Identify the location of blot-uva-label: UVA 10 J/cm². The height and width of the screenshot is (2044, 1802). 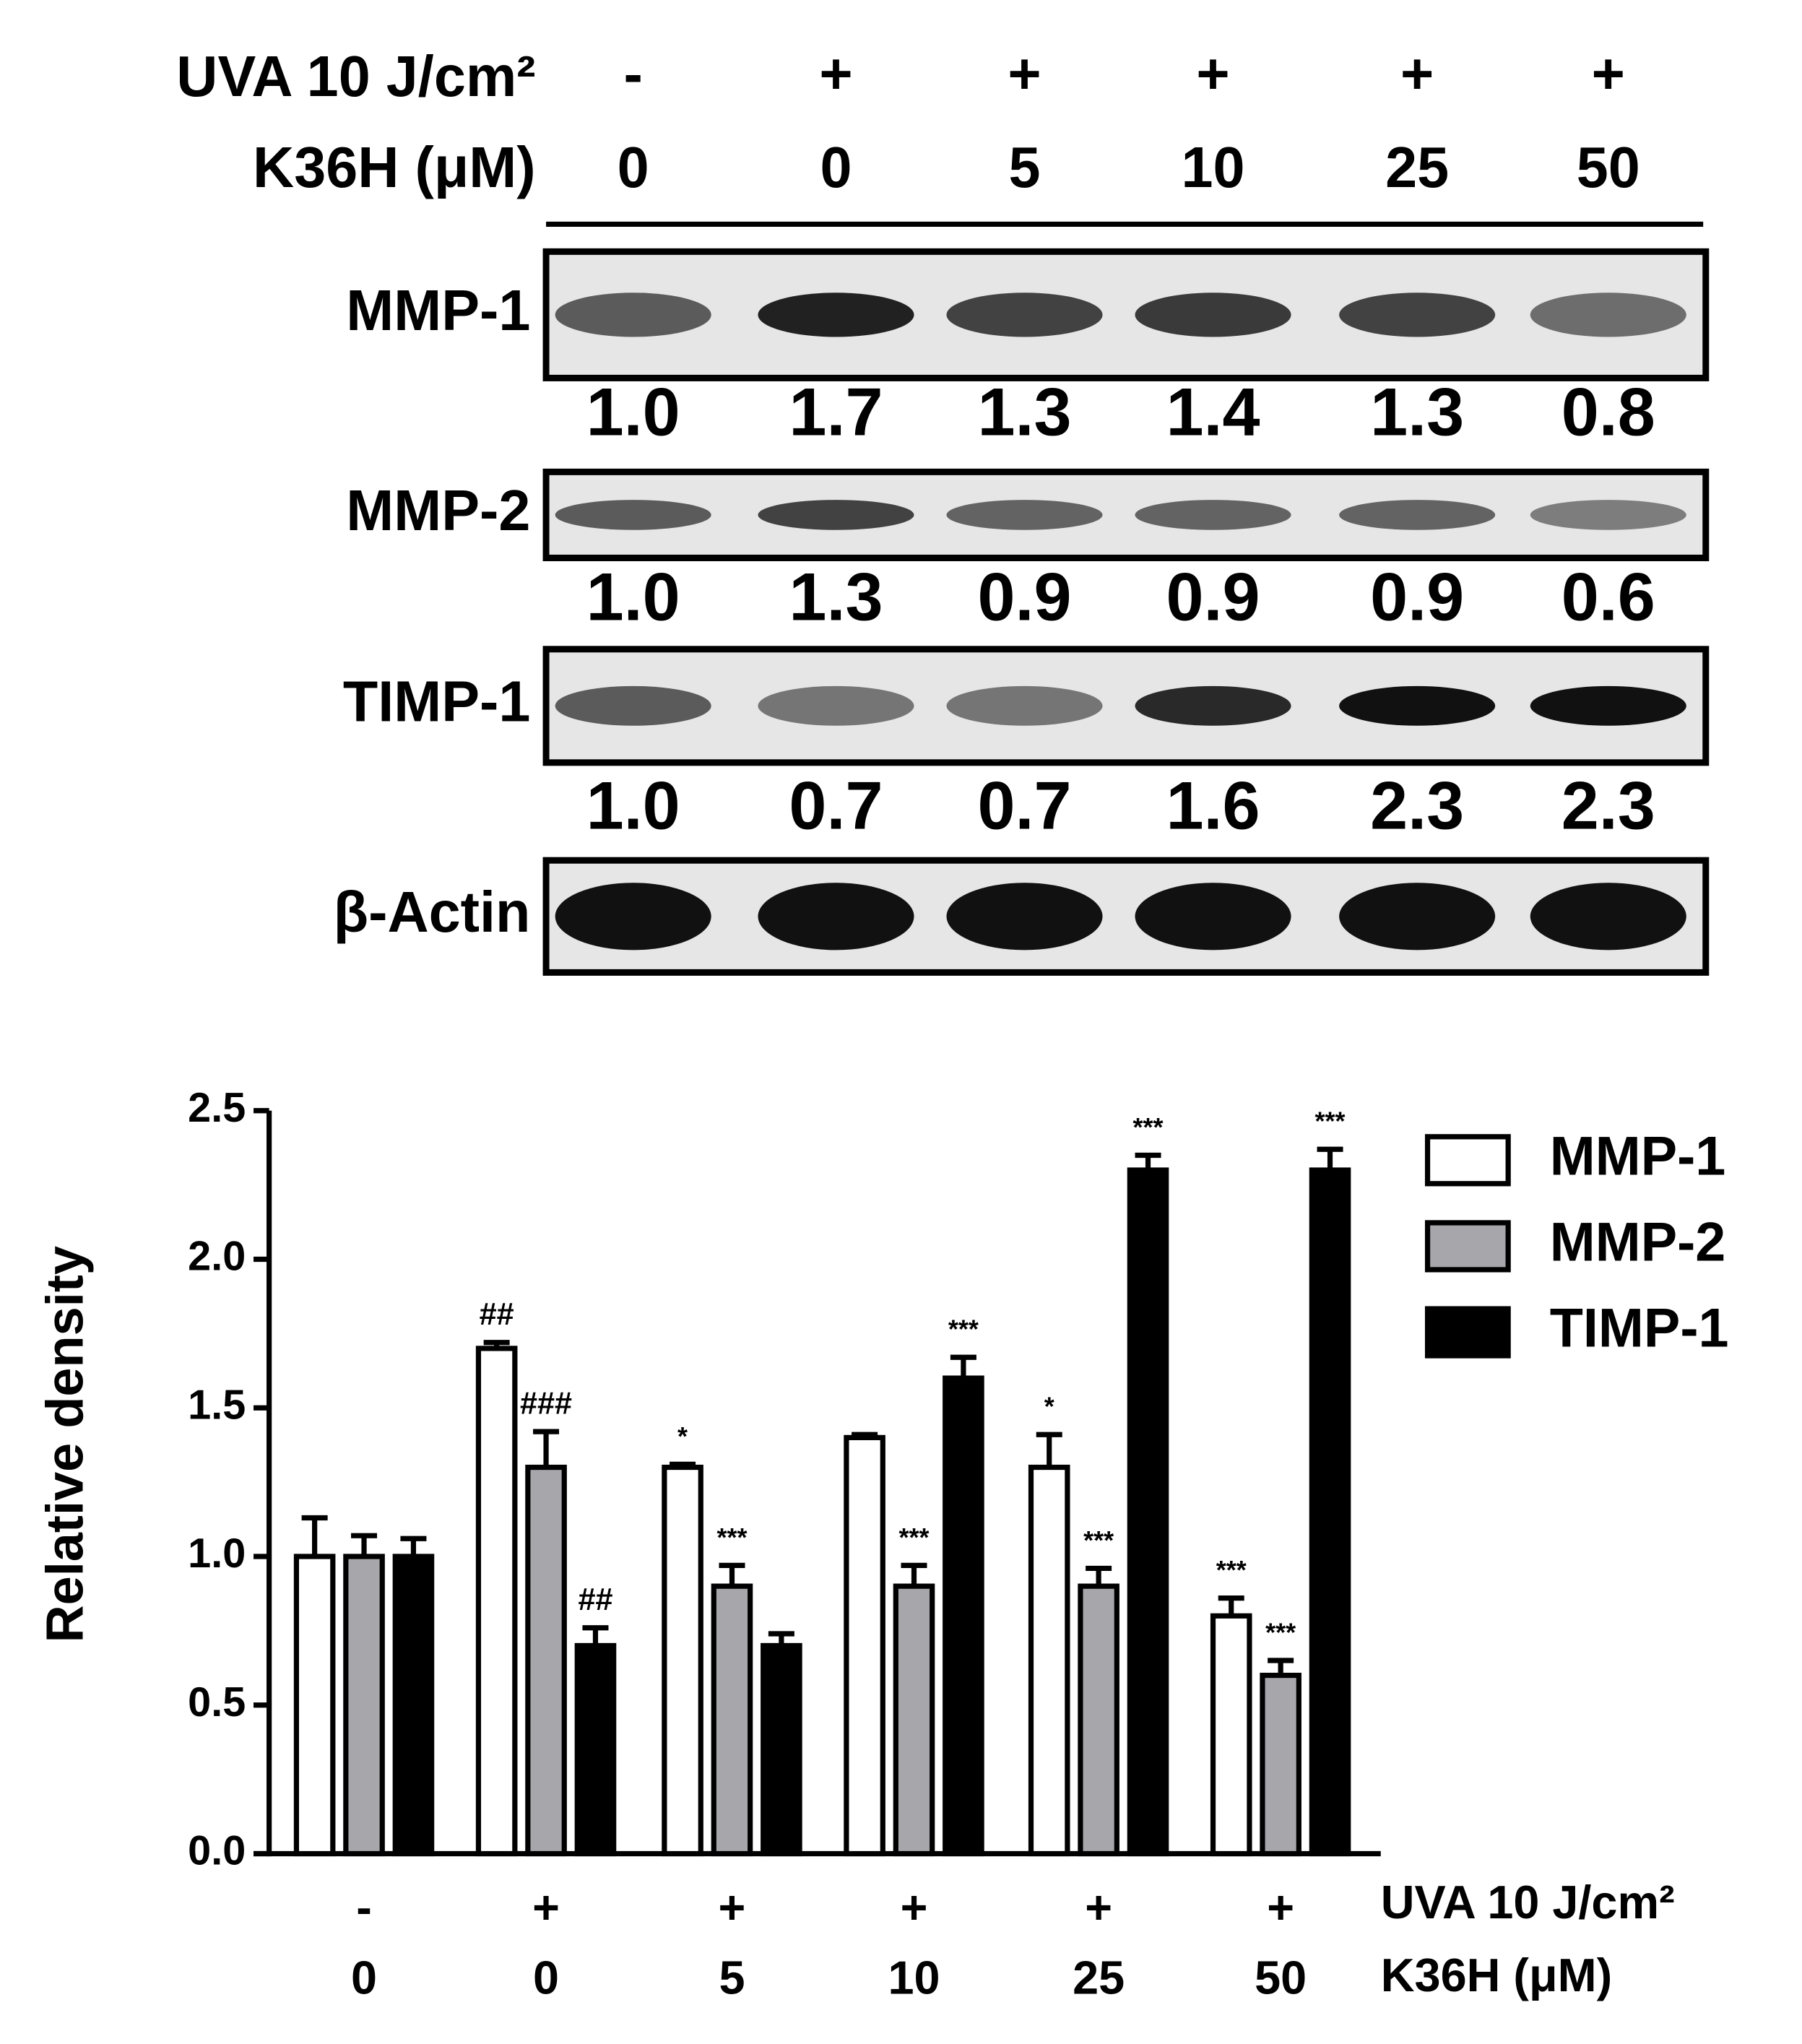
(355, 76).